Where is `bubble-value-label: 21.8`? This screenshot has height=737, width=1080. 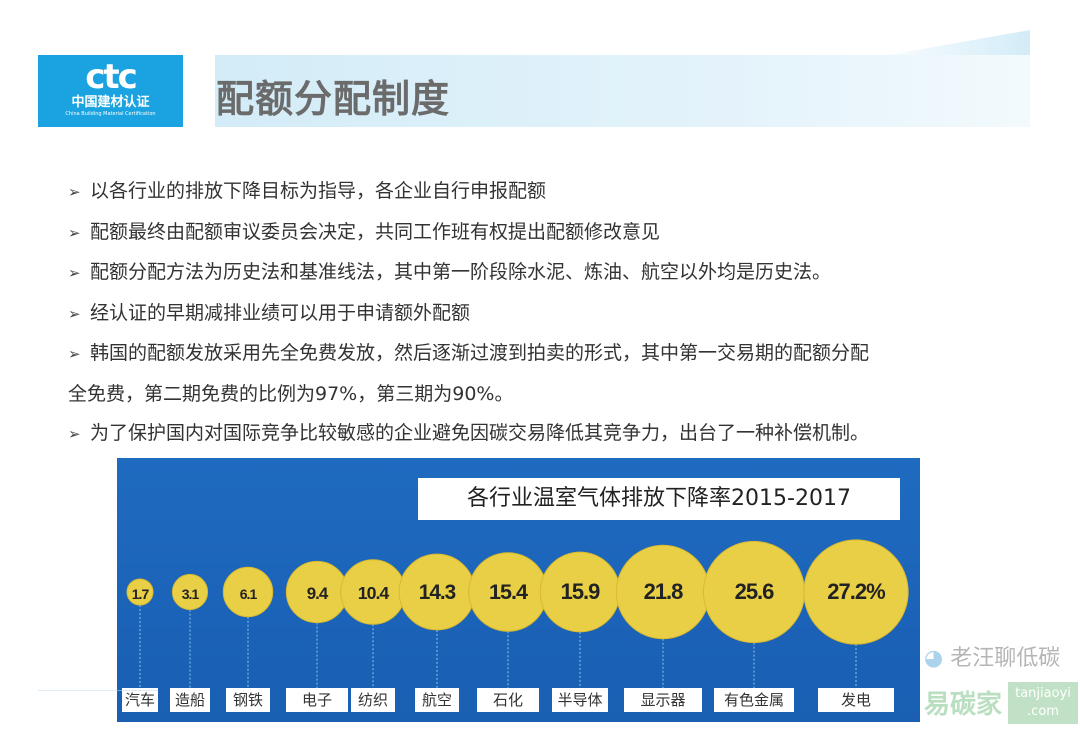
bubble-value-label: 21.8 is located at coordinates (664, 591).